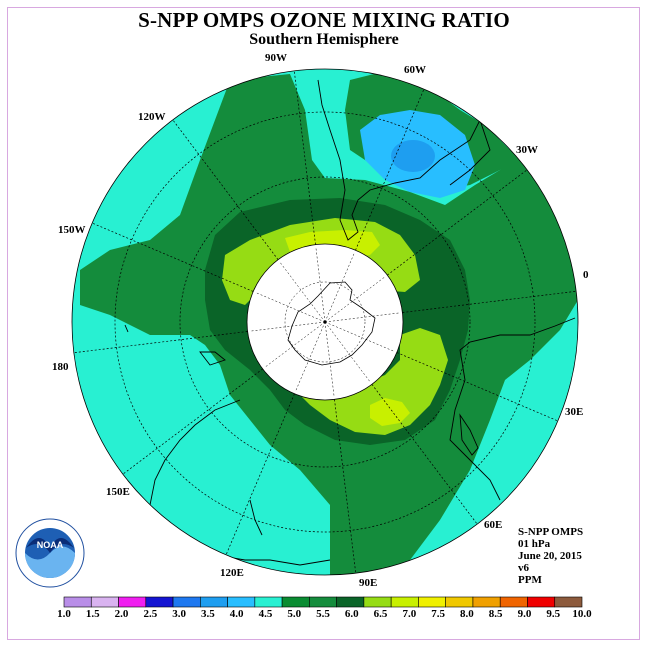 The height and width of the screenshot is (648, 648). Describe the element at coordinates (415, 70) in the screenshot. I see `lon-label-60w: 60W` at that location.